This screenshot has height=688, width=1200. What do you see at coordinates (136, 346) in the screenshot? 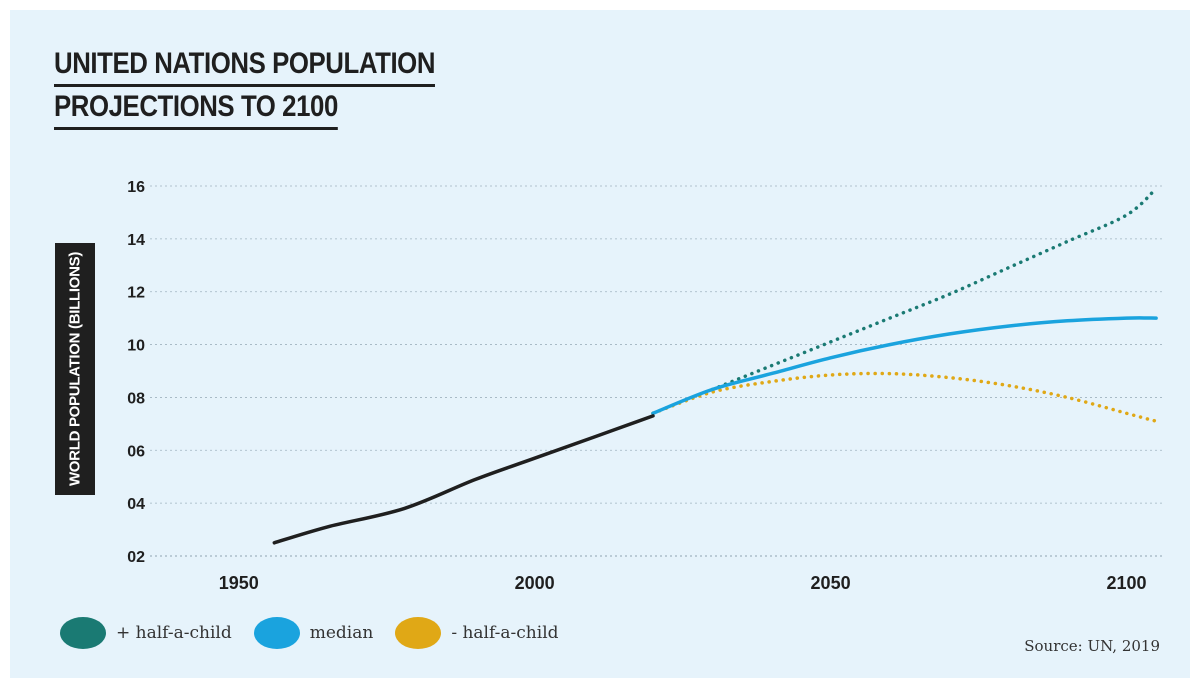
I see `y-tick-label: 10` at bounding box center [136, 346].